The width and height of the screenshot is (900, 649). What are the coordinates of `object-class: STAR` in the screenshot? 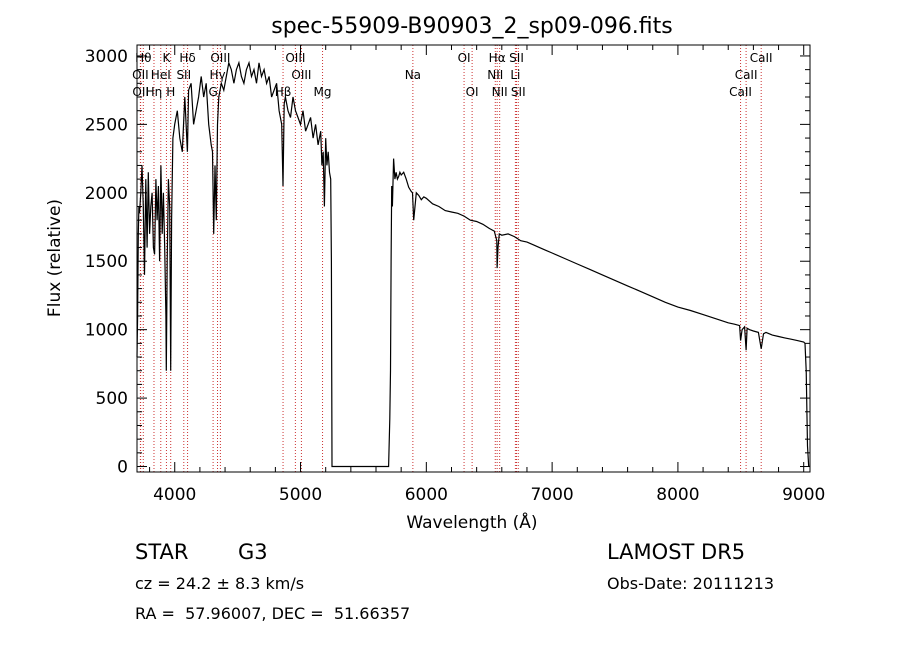 It's located at (162, 552).